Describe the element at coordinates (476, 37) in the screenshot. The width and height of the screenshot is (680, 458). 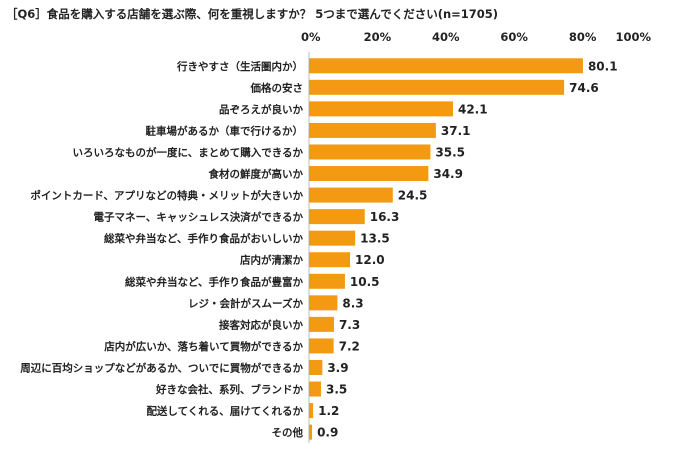
I see `x-axis-ticks: 0% 20% 40% 60% 80% 100%` at that location.